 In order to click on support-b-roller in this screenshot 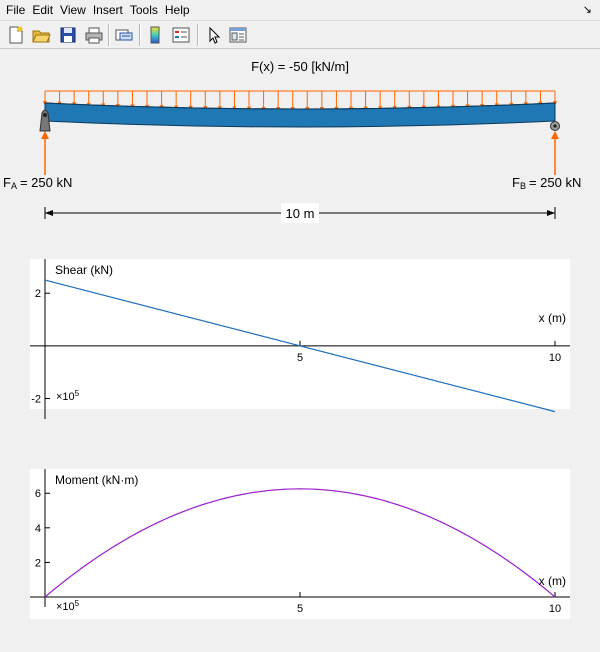, I will do `click(555, 126)`.